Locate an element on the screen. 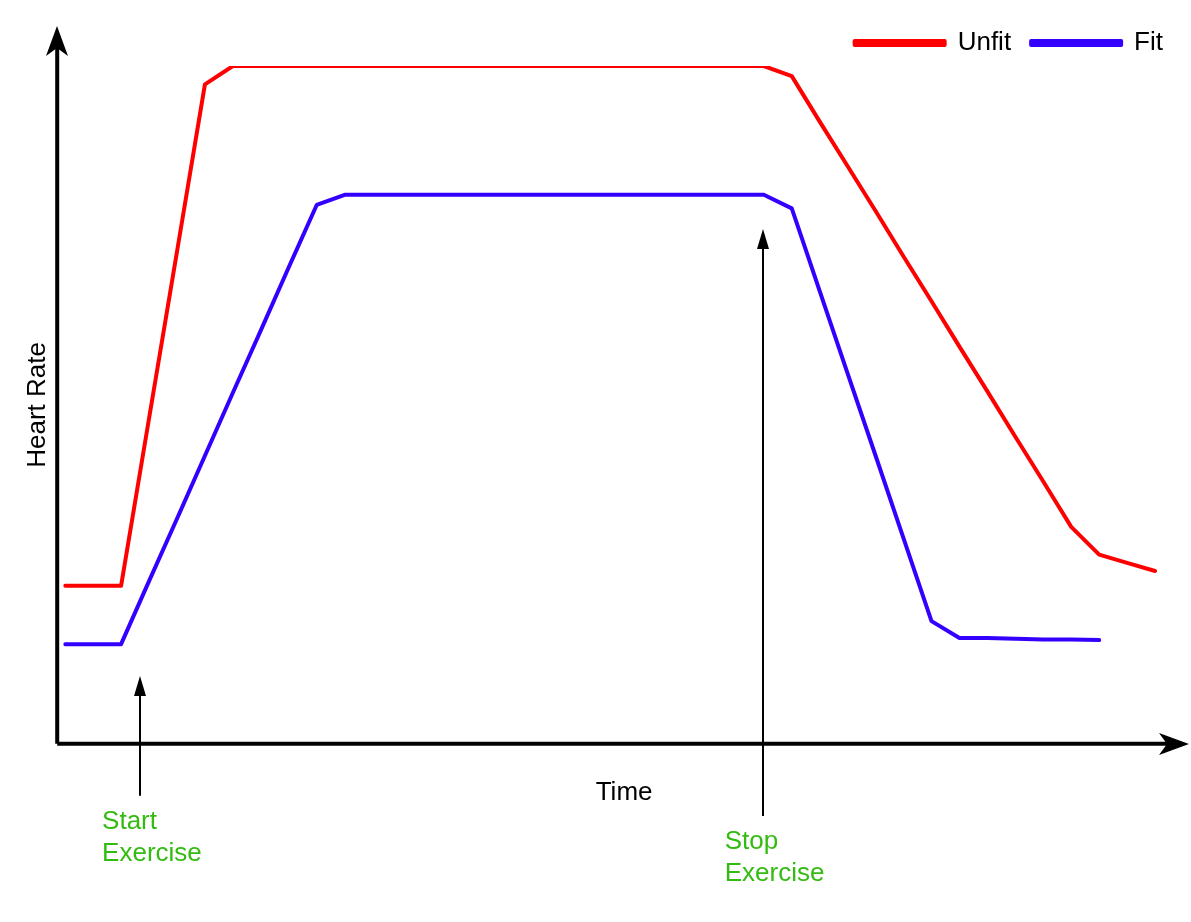 Image resolution: width=1191 pixels, height=922 pixels. y-axis-title: Heart Rate is located at coordinates (35, 405).